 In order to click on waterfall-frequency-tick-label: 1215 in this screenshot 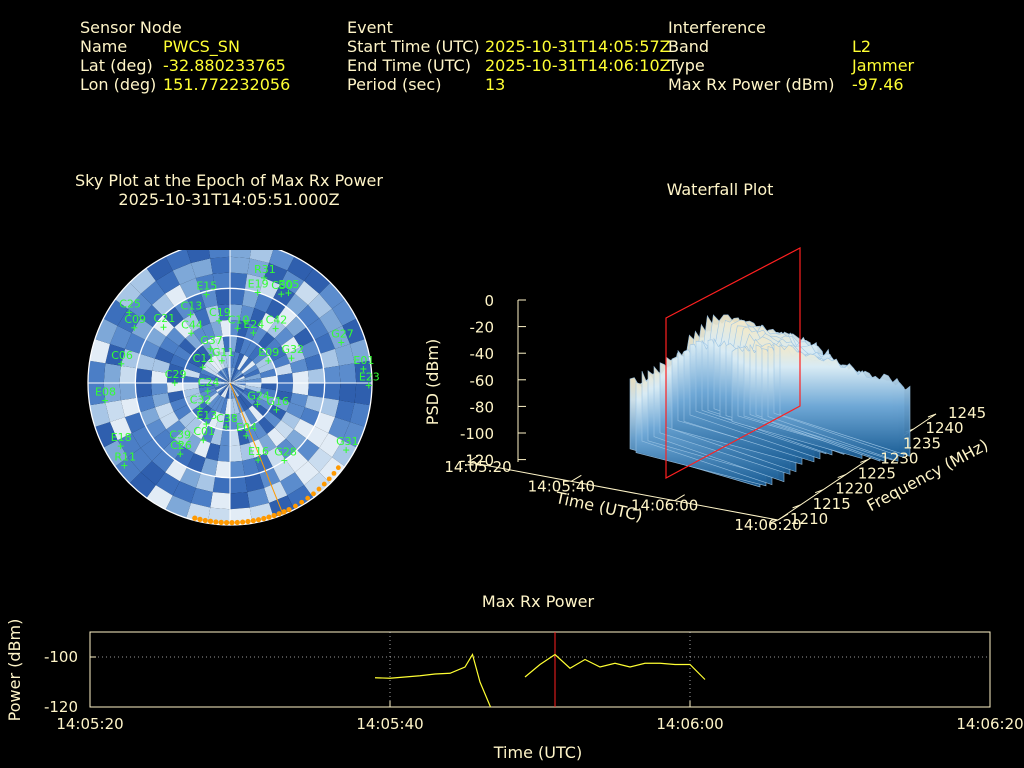, I will do `click(832, 504)`.